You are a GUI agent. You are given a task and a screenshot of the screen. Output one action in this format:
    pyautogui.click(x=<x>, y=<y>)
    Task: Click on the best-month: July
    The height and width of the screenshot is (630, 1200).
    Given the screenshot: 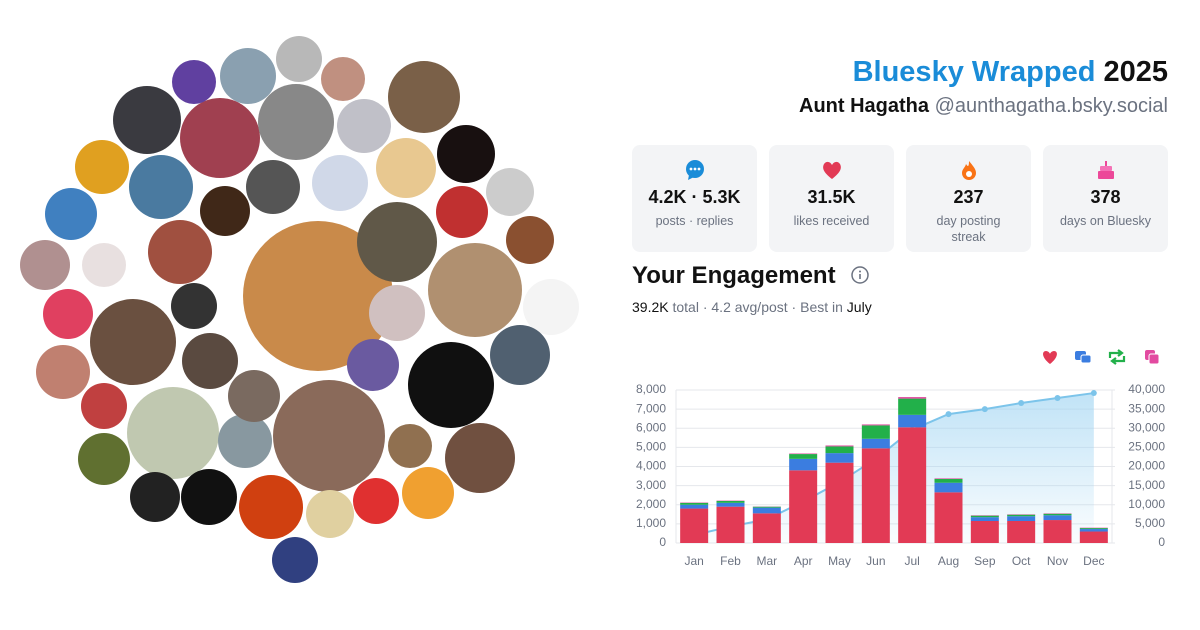 What is the action you would take?
    pyautogui.click(x=859, y=307)
    